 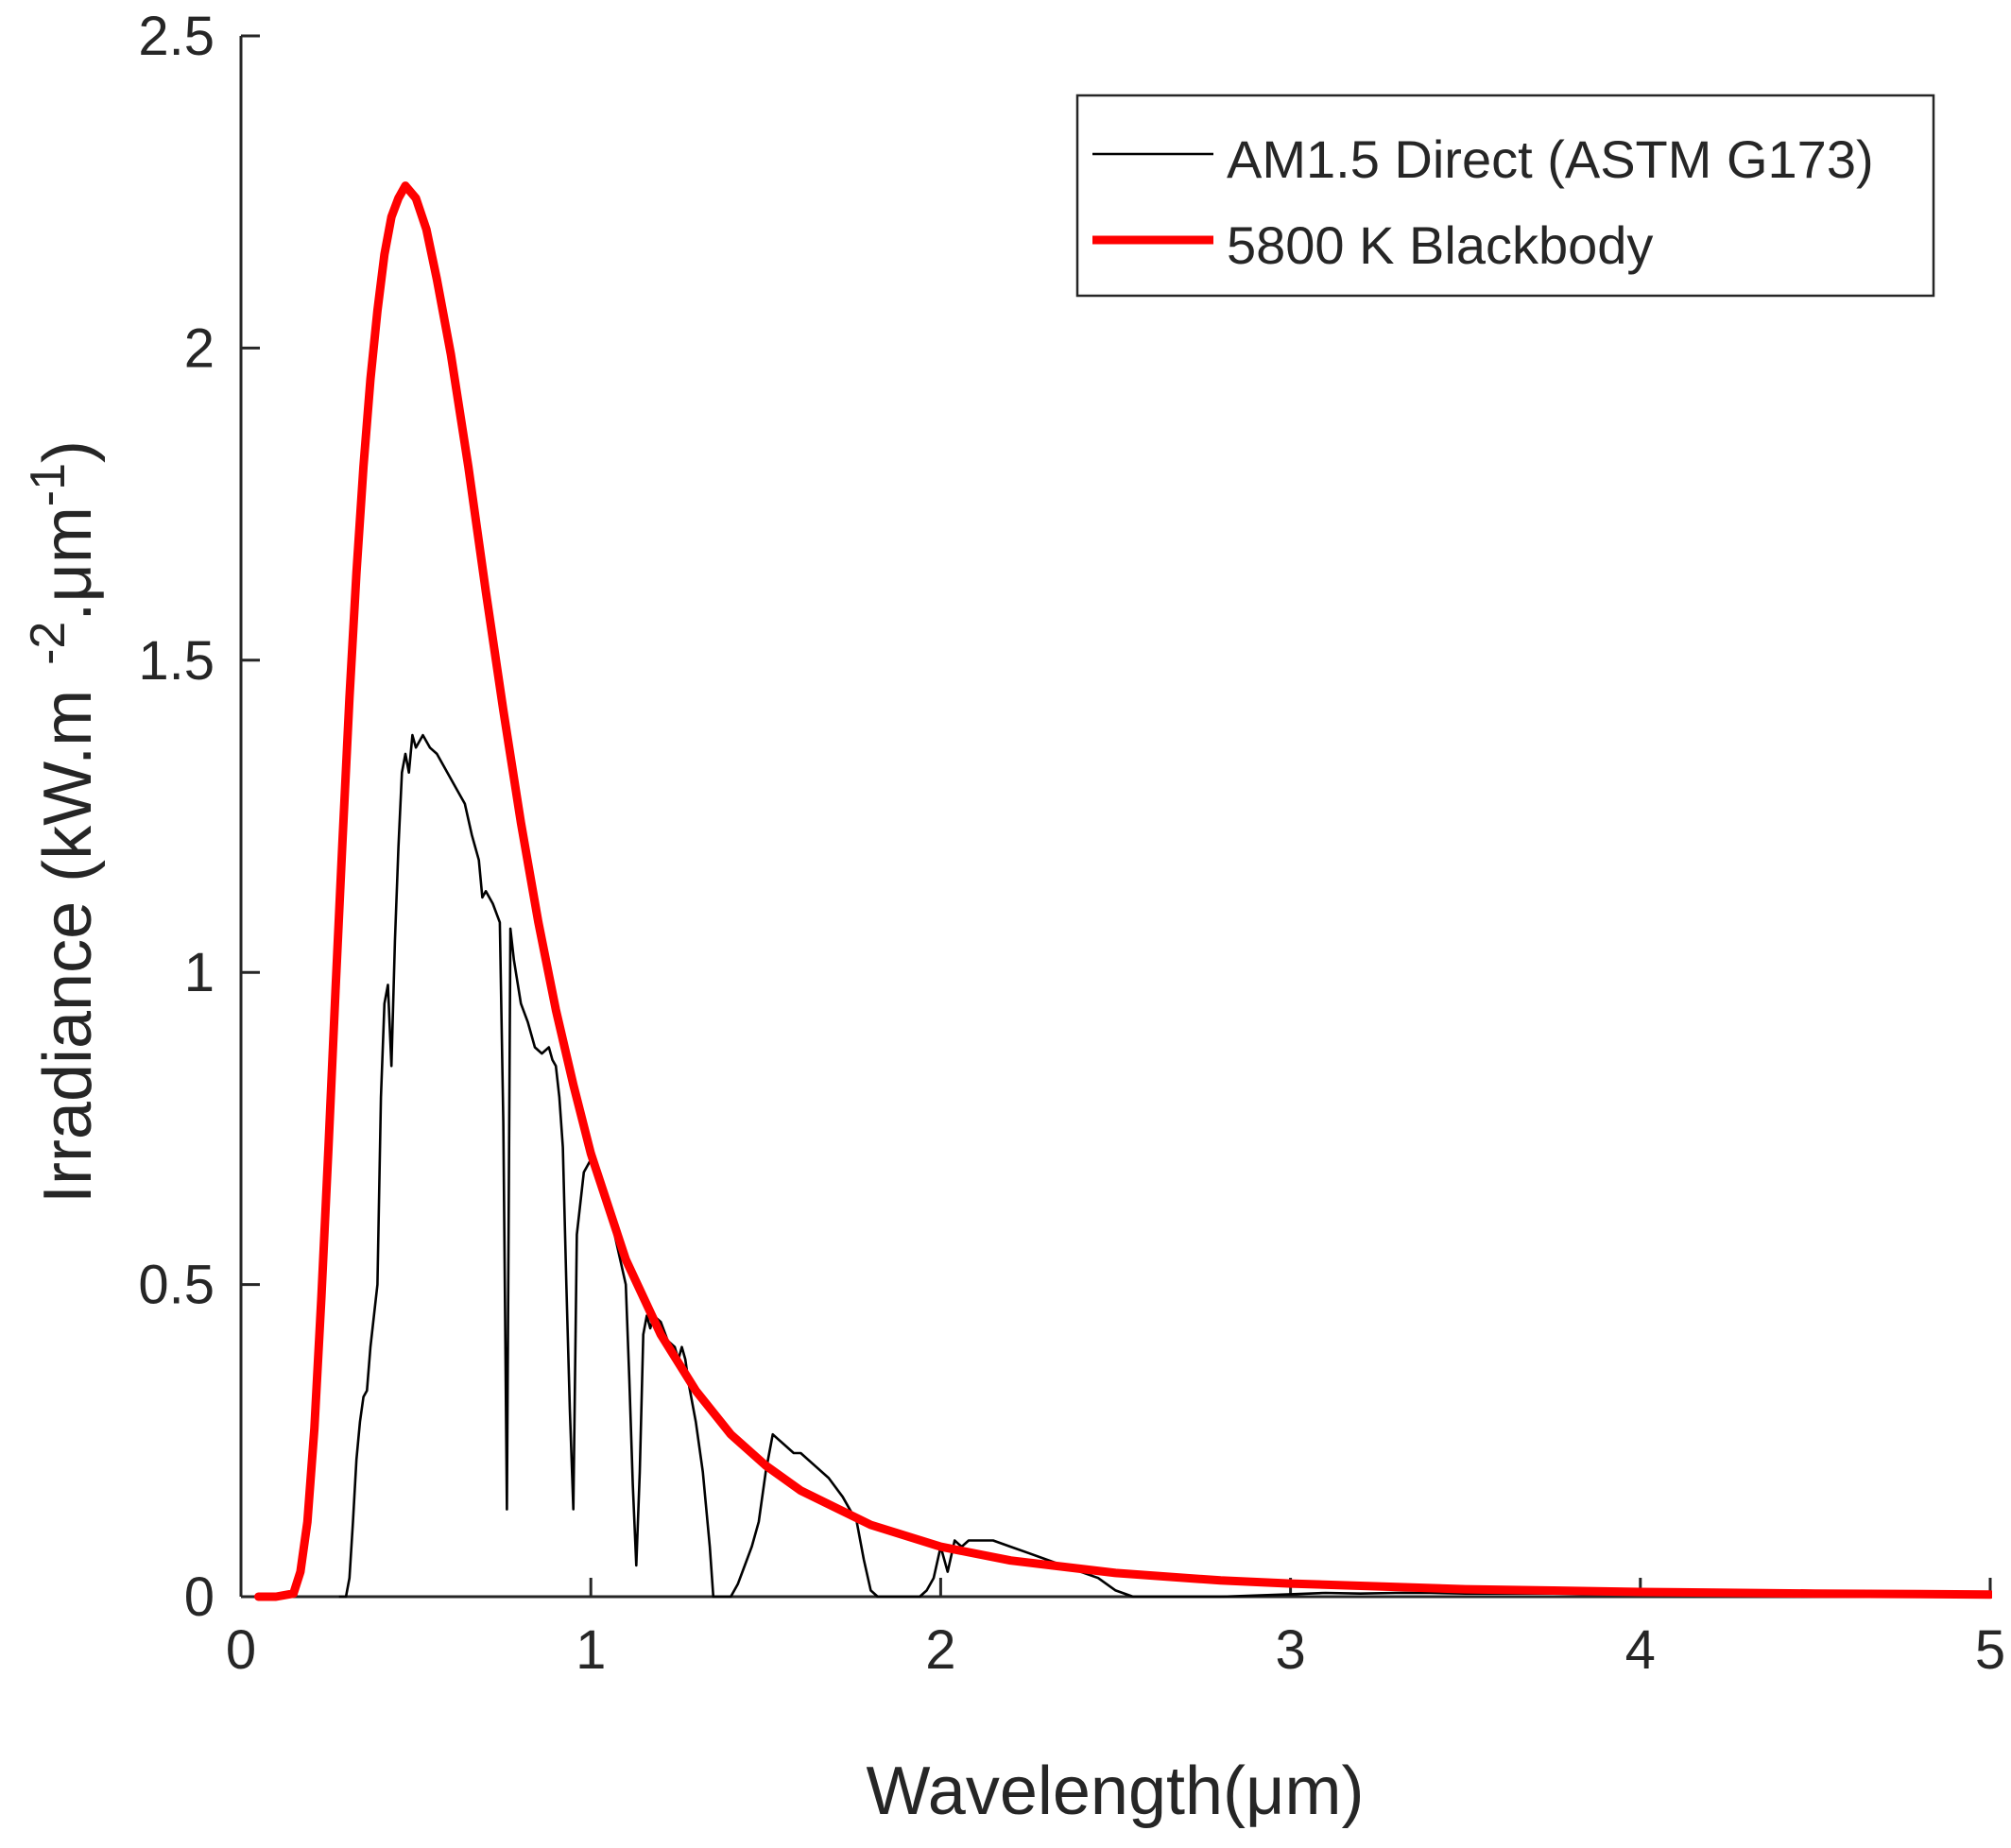 What do you see at coordinates (1116, 1792) in the screenshot?
I see `x-axis-label: Wavelength(μm)` at bounding box center [1116, 1792].